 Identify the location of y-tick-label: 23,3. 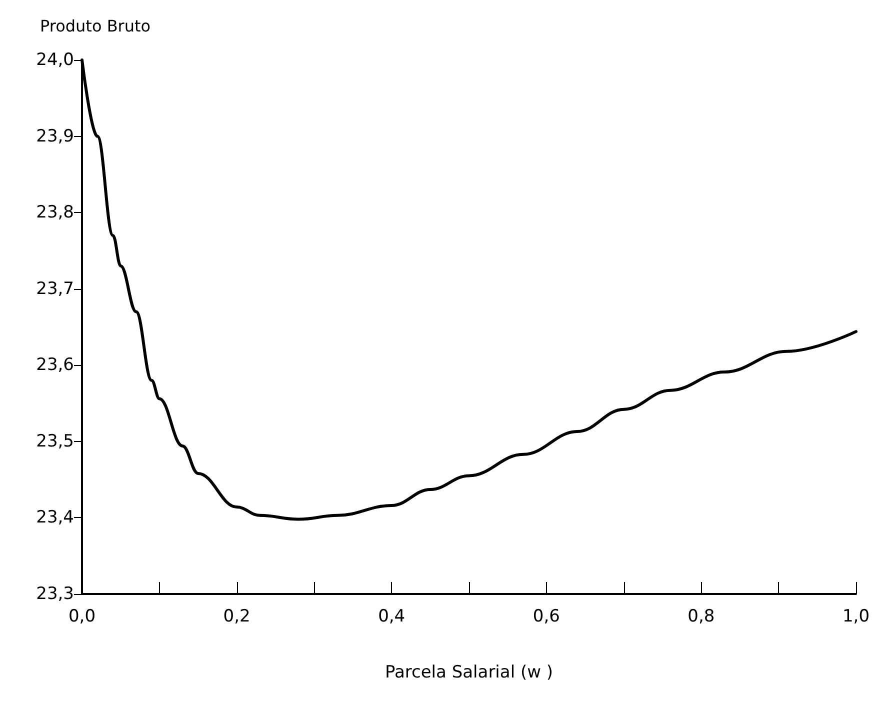
(55, 594).